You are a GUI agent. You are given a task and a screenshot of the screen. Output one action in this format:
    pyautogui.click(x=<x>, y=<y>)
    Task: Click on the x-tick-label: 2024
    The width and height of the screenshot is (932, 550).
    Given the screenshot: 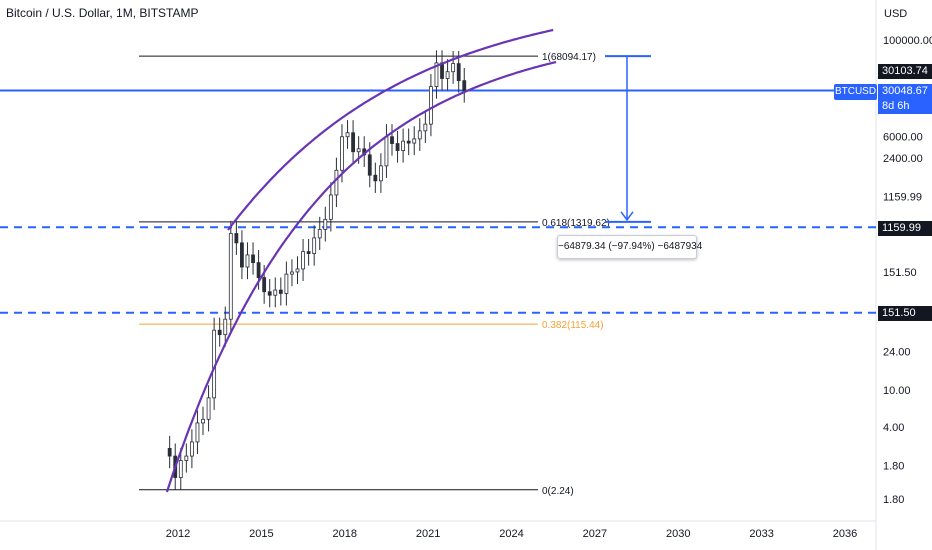 What is the action you would take?
    pyautogui.click(x=511, y=534)
    